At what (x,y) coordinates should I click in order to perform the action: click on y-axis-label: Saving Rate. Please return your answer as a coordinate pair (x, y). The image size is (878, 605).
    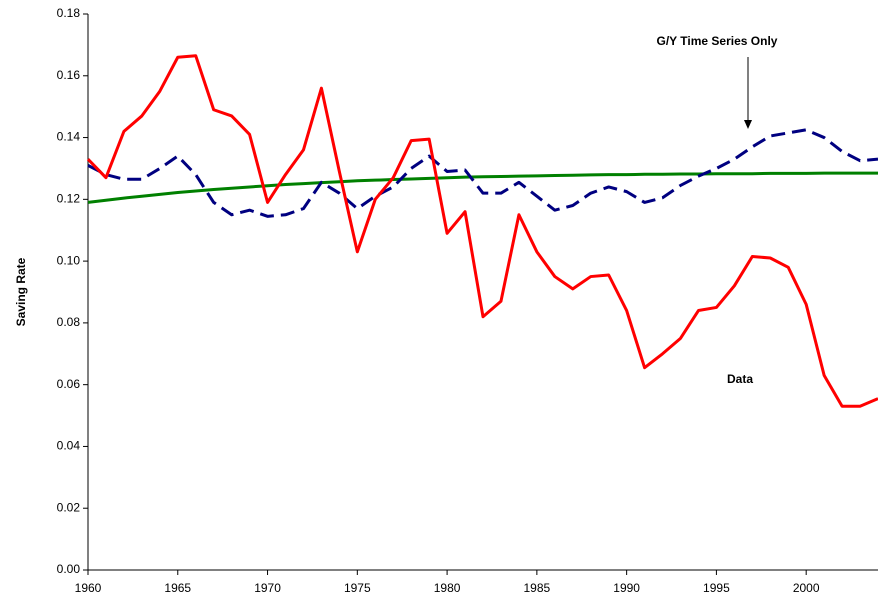
    Looking at the image, I should click on (21, 291).